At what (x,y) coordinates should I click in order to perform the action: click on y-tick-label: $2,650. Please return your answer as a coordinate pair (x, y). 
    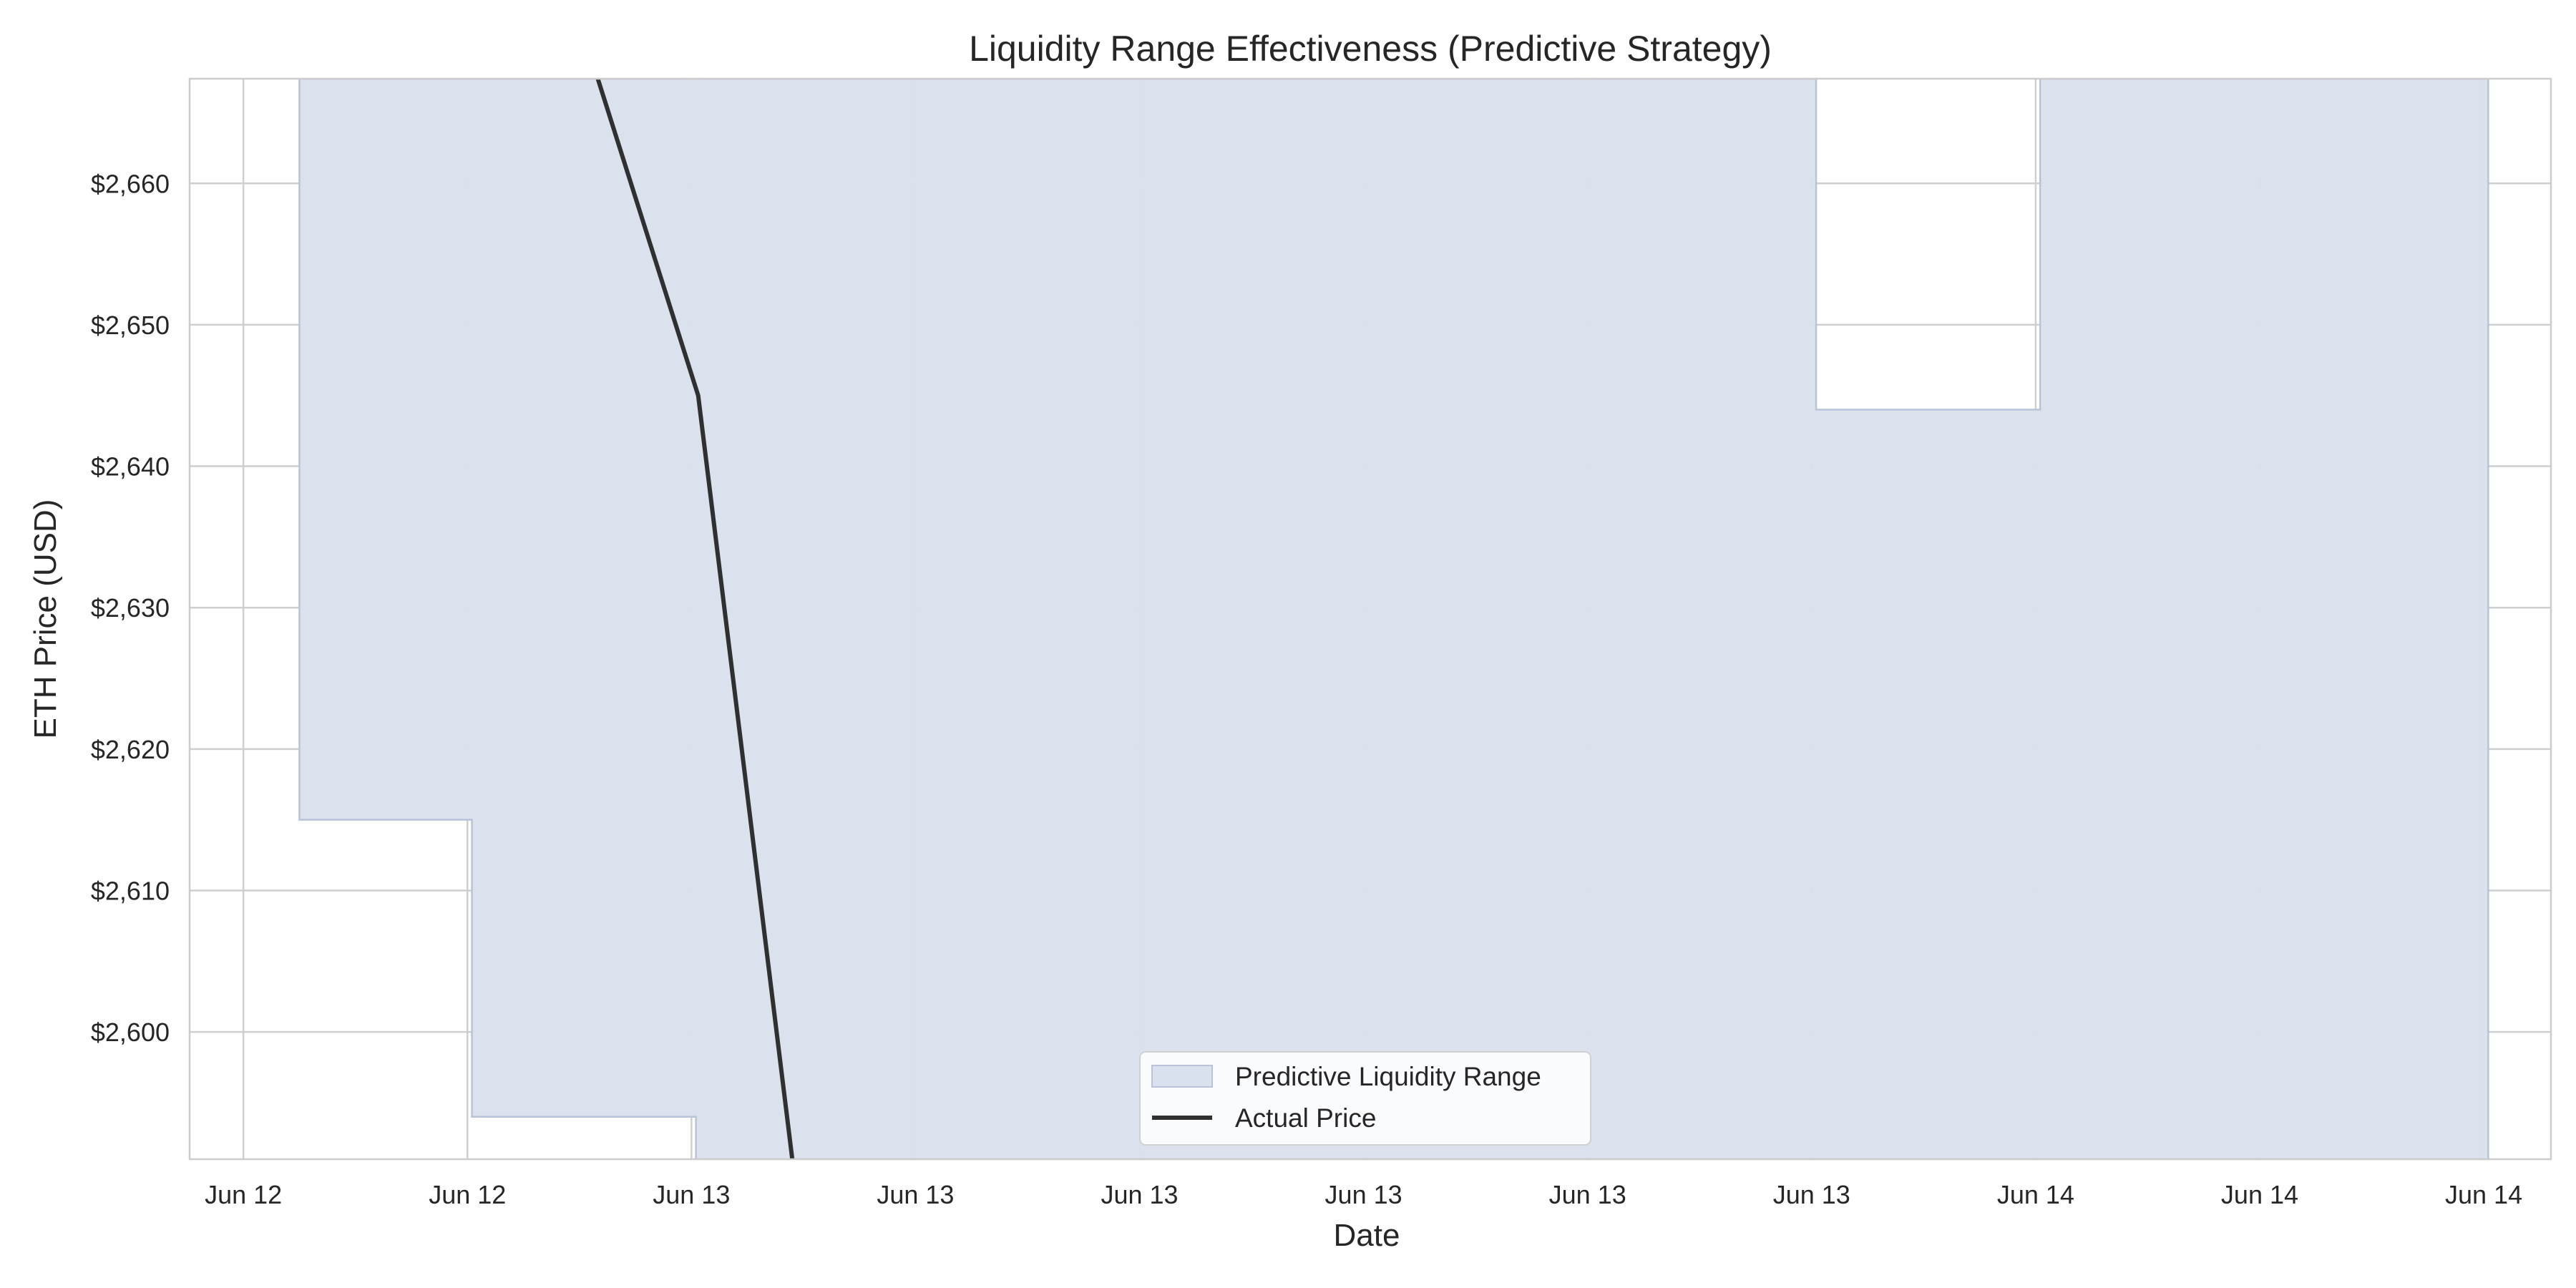
    Looking at the image, I should click on (130, 325).